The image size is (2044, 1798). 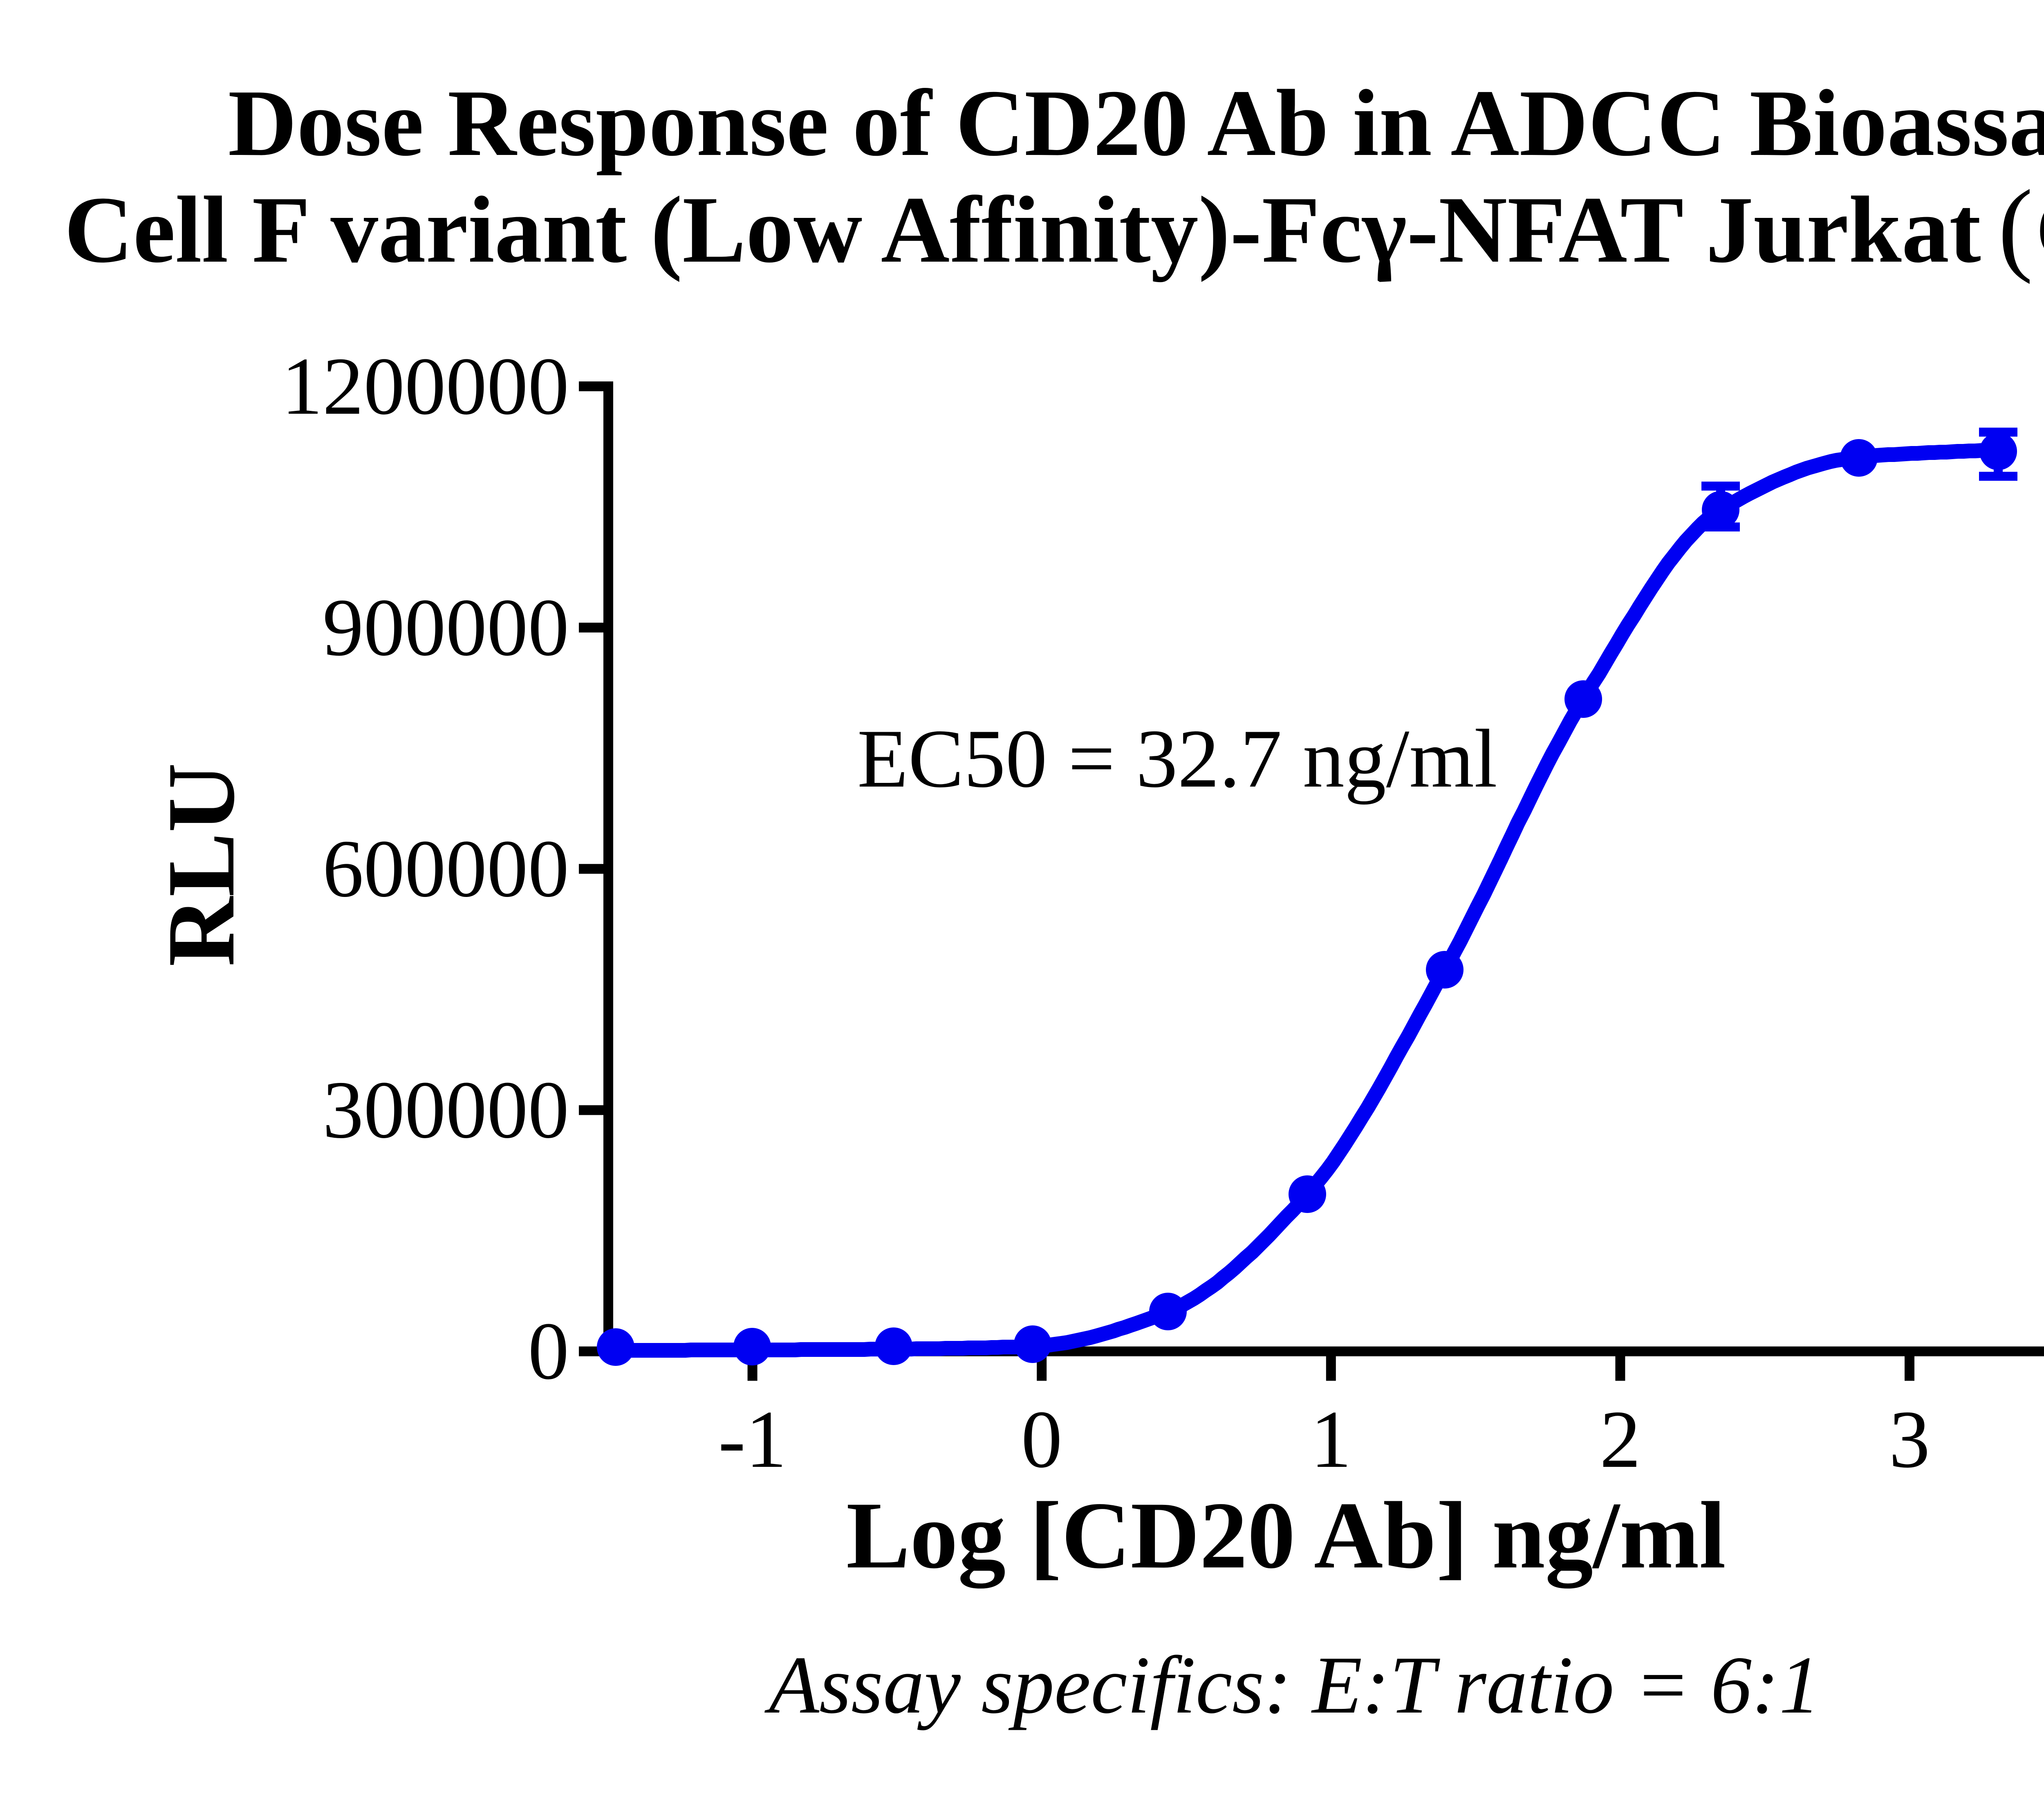 I want to click on svg-text: RLU, so click(x=202, y=864).